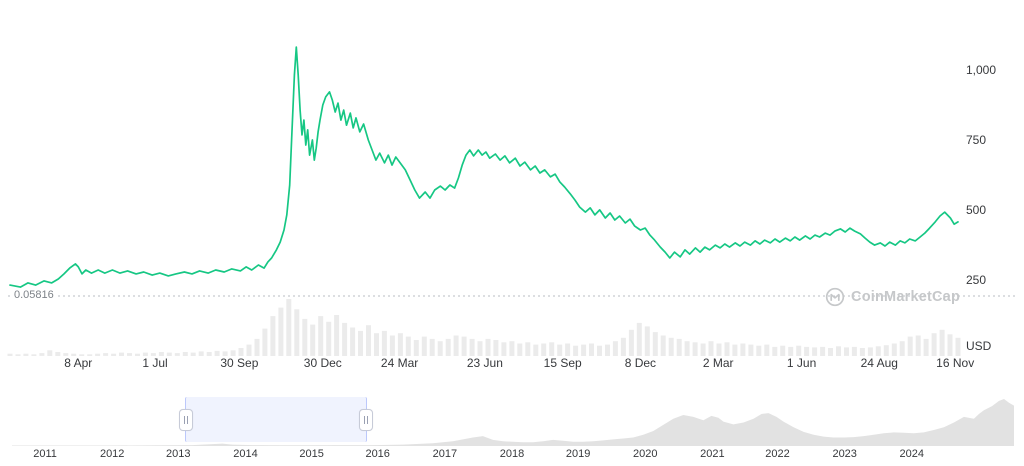  I want to click on coinmarketcap-logo-icon, so click(835, 297).